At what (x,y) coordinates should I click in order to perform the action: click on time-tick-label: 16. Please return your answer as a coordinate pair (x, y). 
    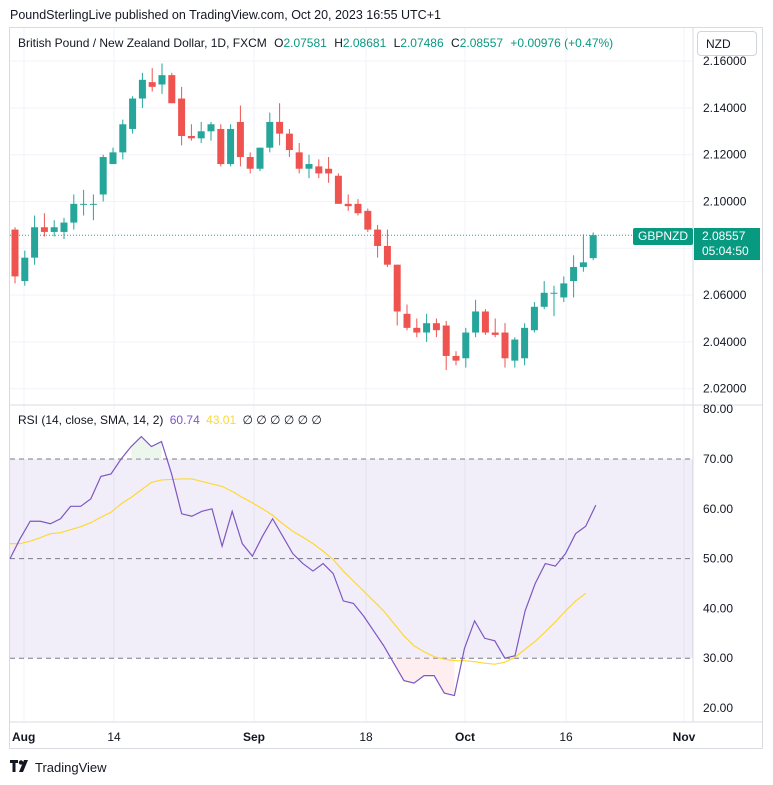
    Looking at the image, I should click on (566, 737).